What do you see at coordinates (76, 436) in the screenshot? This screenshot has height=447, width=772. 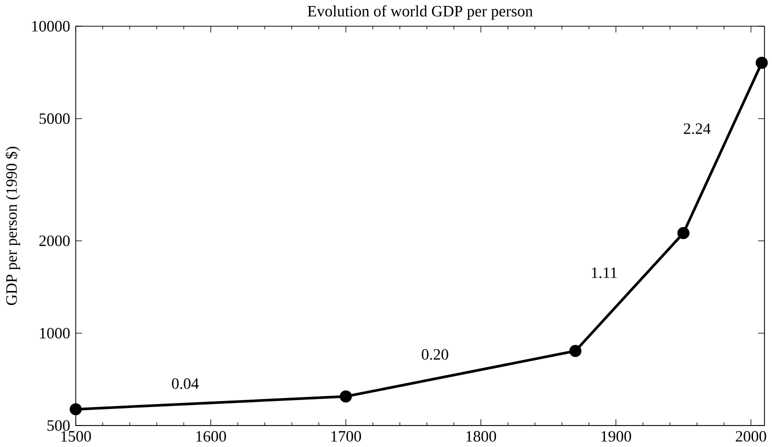 I see `x-tick-label: 1500` at bounding box center [76, 436].